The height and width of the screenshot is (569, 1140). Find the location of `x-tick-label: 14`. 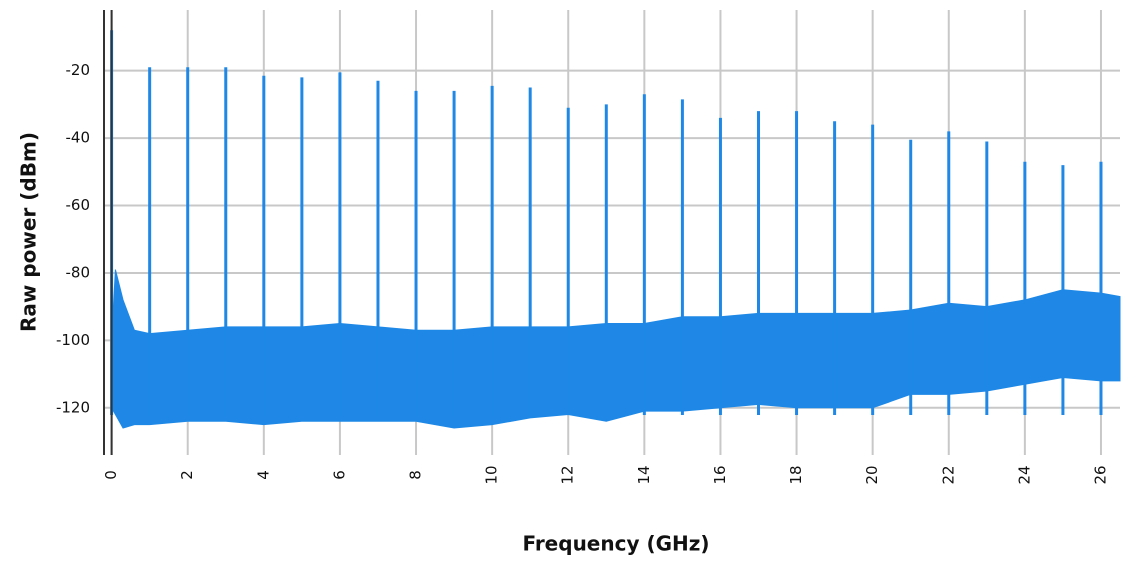

x-tick-label: 14 is located at coordinates (644, 474).